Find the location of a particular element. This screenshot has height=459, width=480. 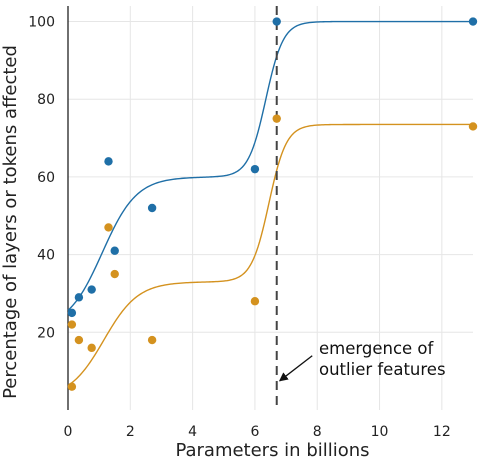

x-tick-labels: 0 2 4 6 8 10 12 is located at coordinates (257, 432).